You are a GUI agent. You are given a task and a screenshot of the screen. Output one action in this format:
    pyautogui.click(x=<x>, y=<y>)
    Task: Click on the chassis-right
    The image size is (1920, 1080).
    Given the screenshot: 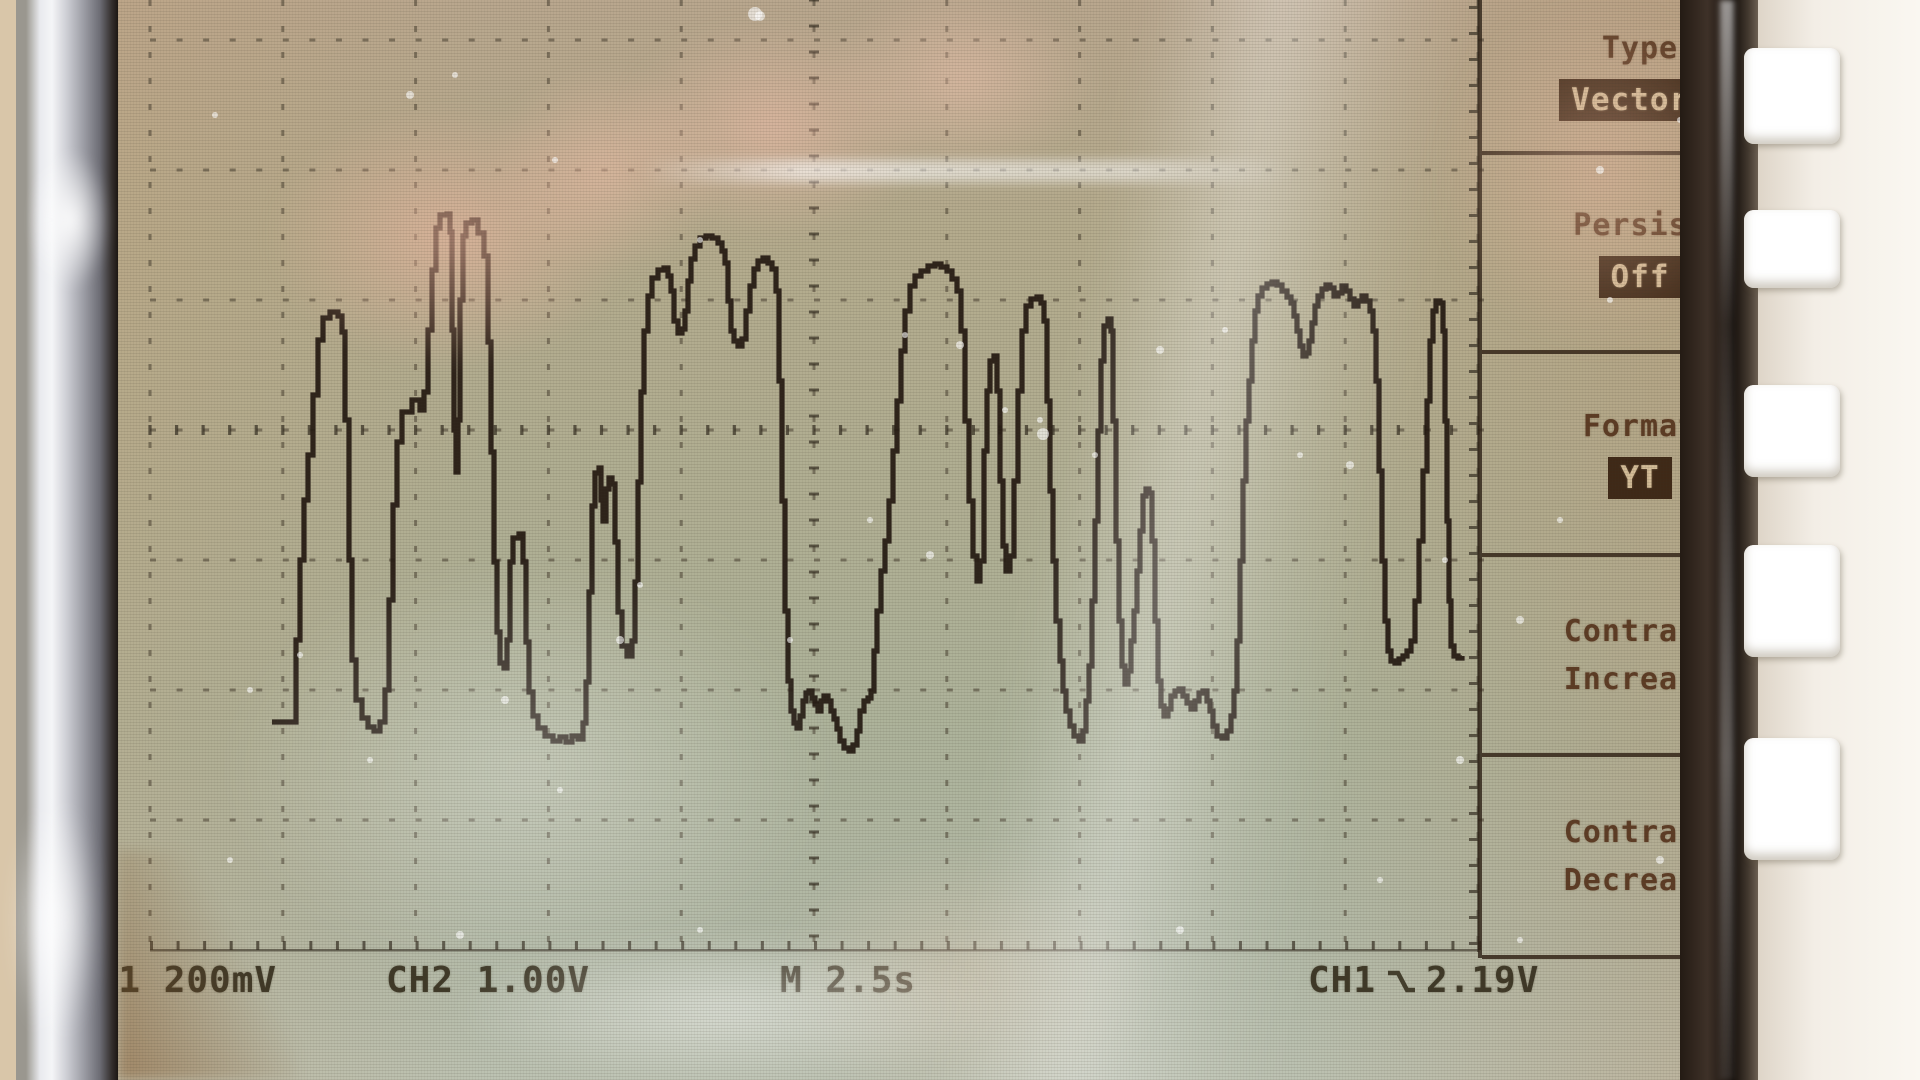 What is the action you would take?
    pyautogui.click(x=1832, y=540)
    